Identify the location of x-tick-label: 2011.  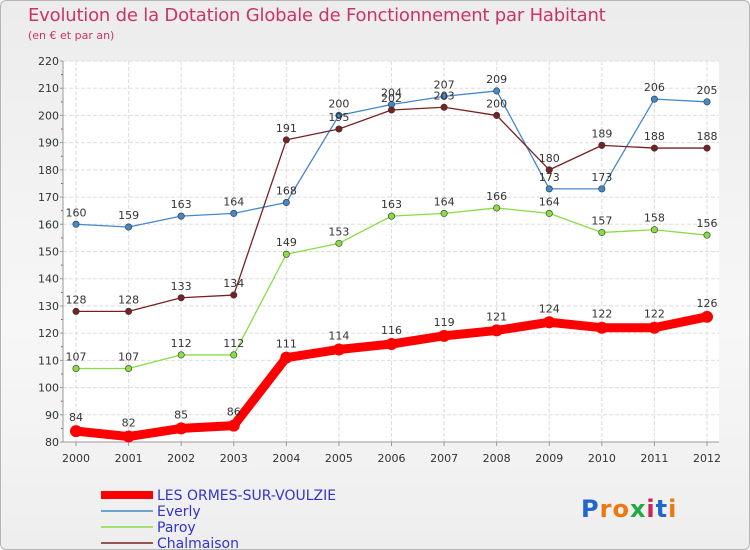
(654, 458).